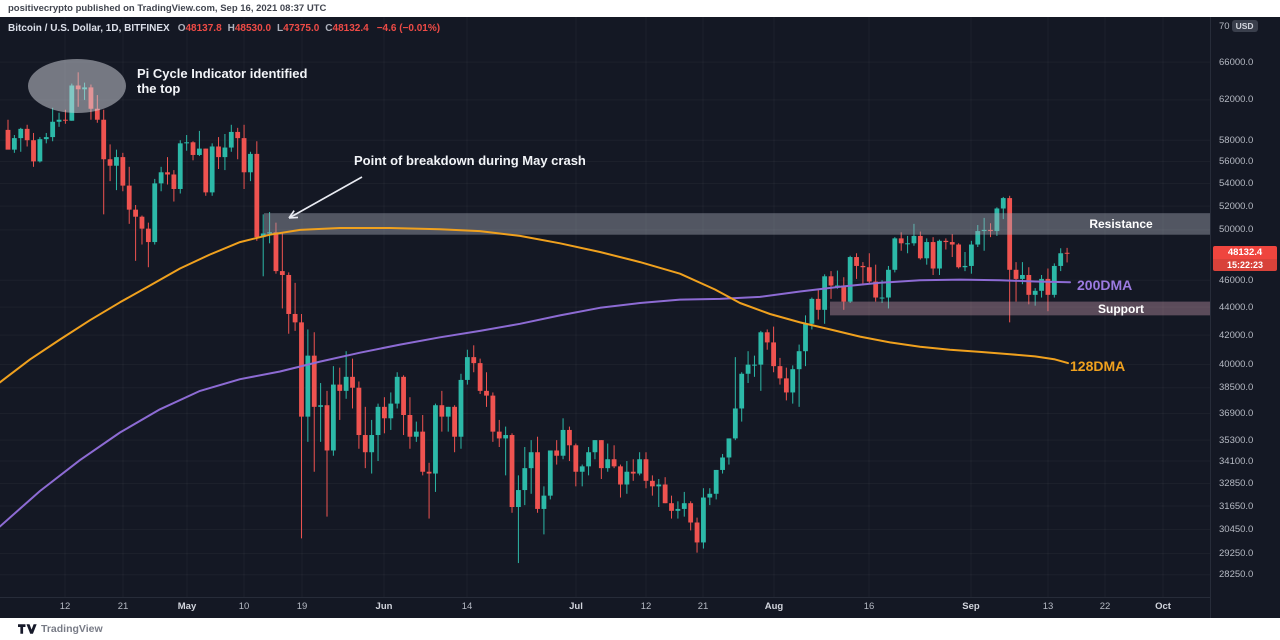 This screenshot has width=1280, height=640. What do you see at coordinates (1236, 461) in the screenshot?
I see `price-tick: 34100.0` at bounding box center [1236, 461].